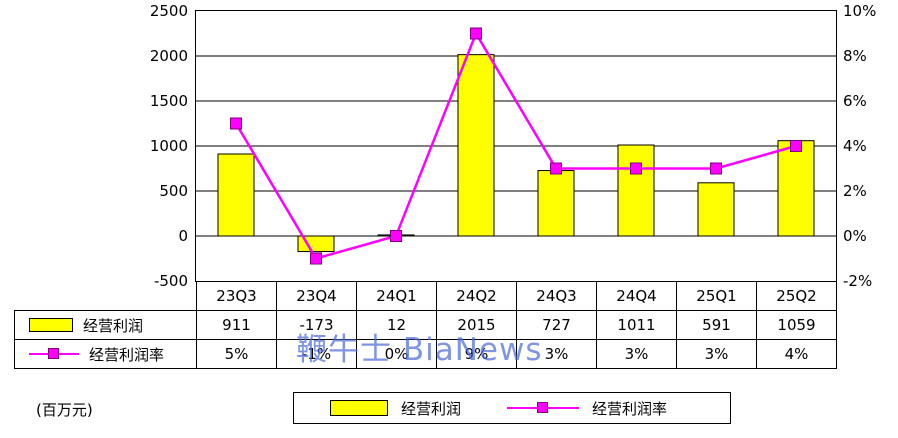 The height and width of the screenshot is (438, 898). I want to click on chart-legend: 经营利润 经营利润率, so click(512, 408).